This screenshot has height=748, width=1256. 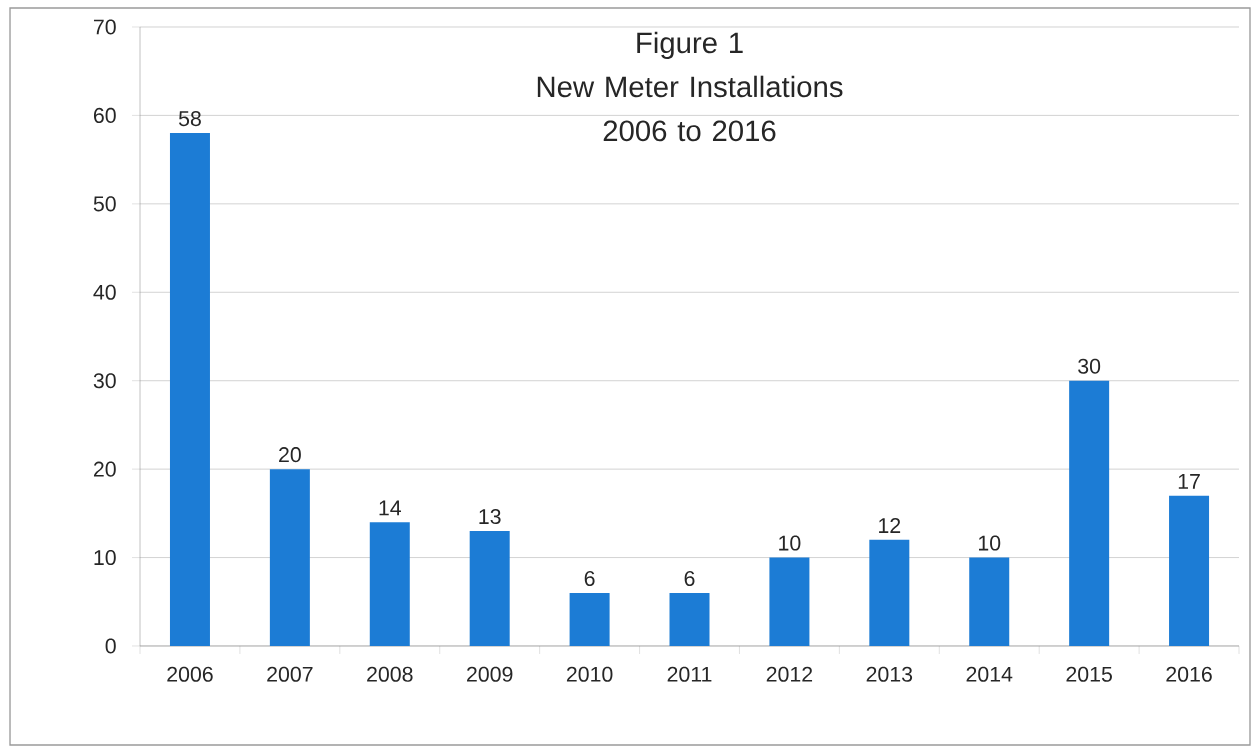 I want to click on y-tick-label: 0, so click(x=110, y=646).